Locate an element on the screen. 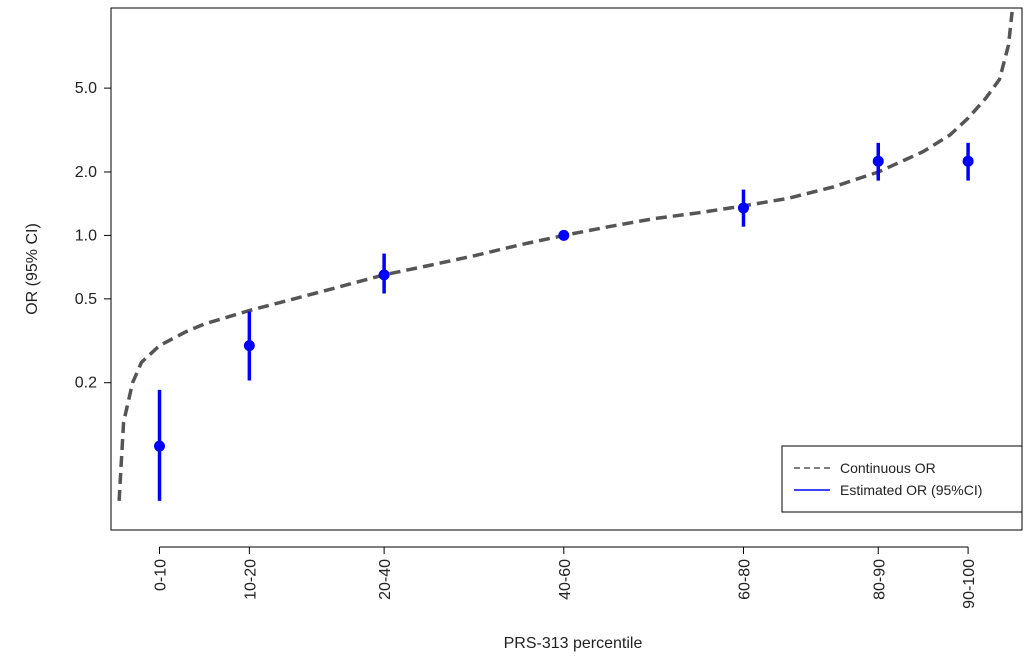  y-tick-label: 0.2 is located at coordinates (86, 383).